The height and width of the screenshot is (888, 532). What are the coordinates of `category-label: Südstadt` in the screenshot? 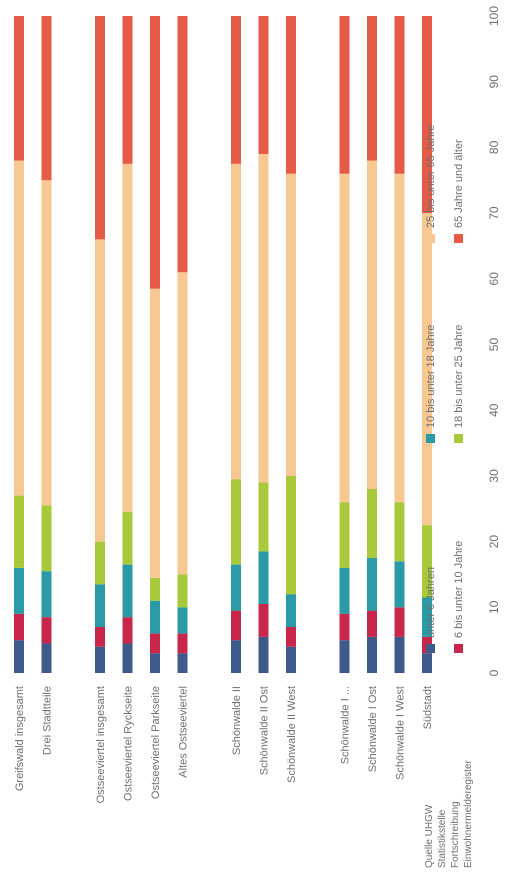 It's located at (428, 707).